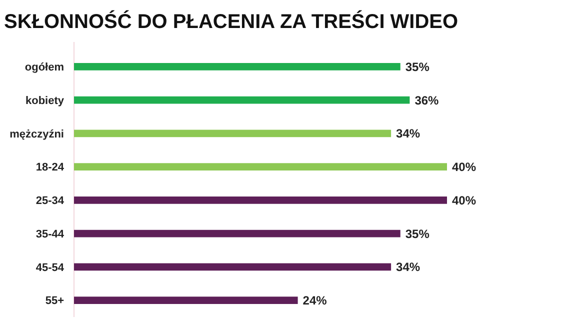 The width and height of the screenshot is (562, 329). I want to click on y-tick-label: 45-54, so click(50, 268).